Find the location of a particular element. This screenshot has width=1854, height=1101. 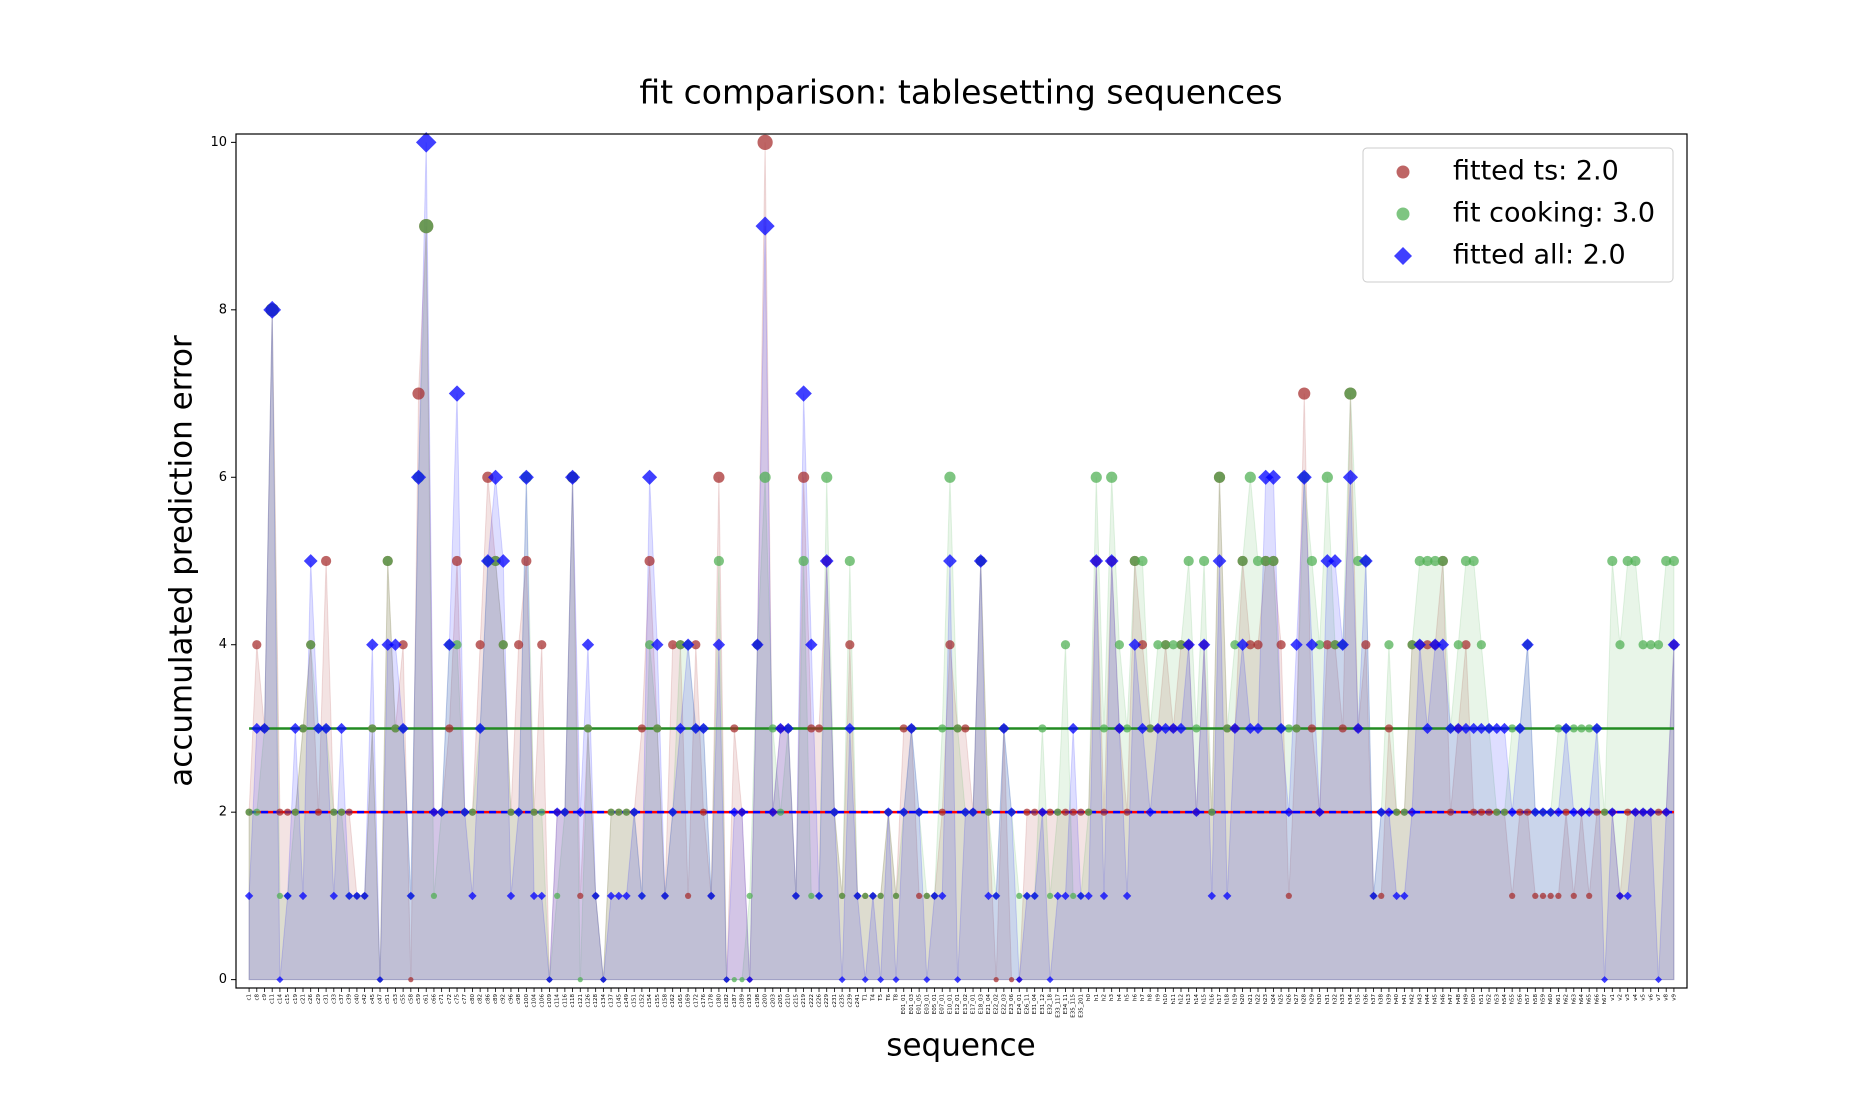

x-tick-label: h41 is located at coordinates (1405, 999).